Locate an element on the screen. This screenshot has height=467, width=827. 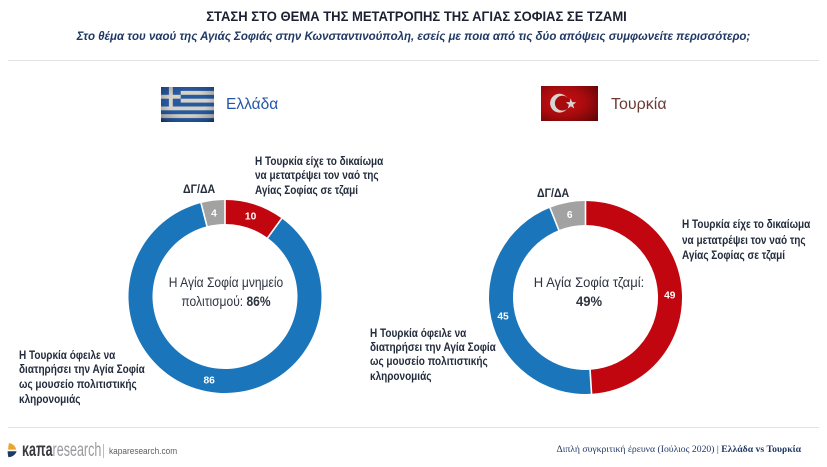
svg-text: 45 is located at coordinates (503, 317).